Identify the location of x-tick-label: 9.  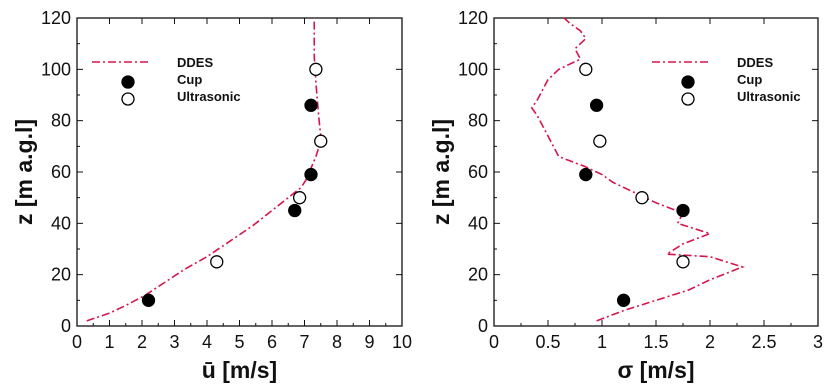
(369, 342).